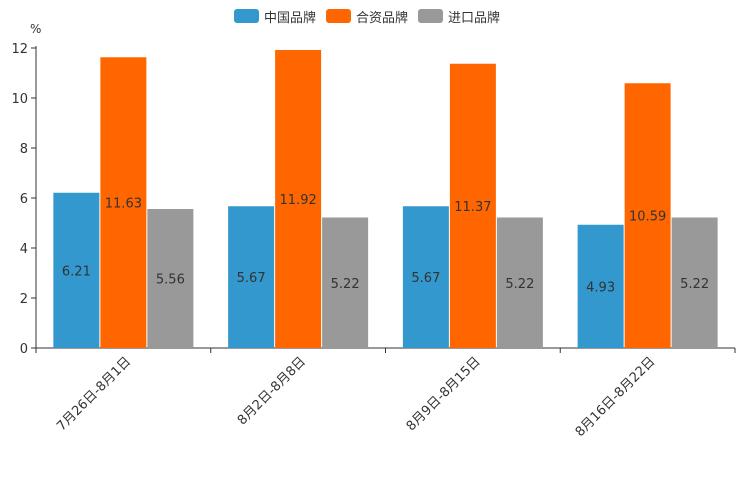 The height and width of the screenshot is (496, 744). Describe the element at coordinates (474, 18) in the screenshot. I see `legend-label-imported-brand: 进口品牌` at that location.